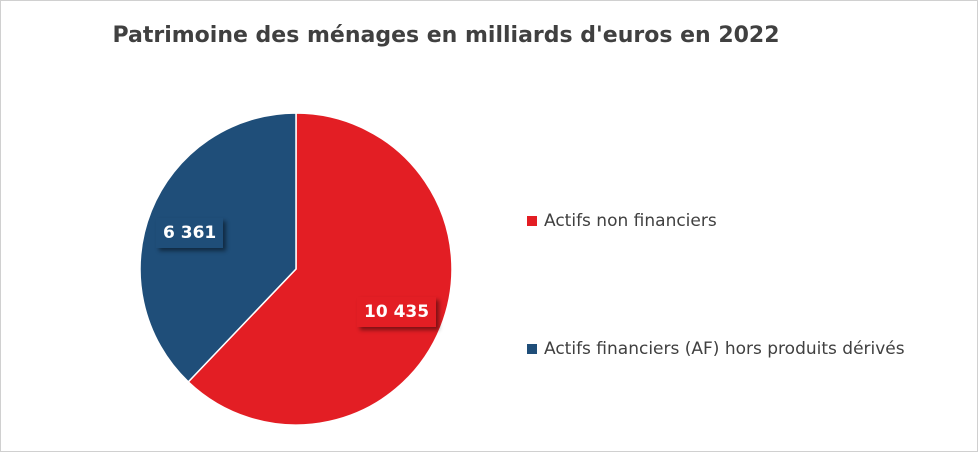  I want to click on legend-swatch-actifs-non-financiers, so click(532, 221).